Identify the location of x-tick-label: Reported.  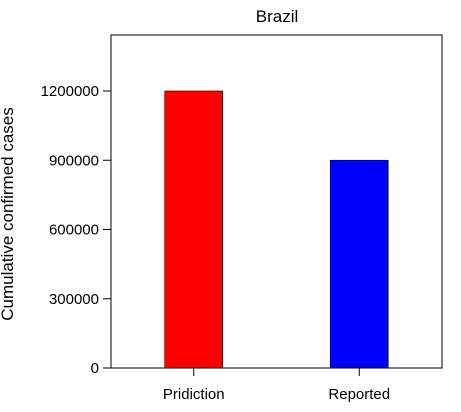
(359, 394).